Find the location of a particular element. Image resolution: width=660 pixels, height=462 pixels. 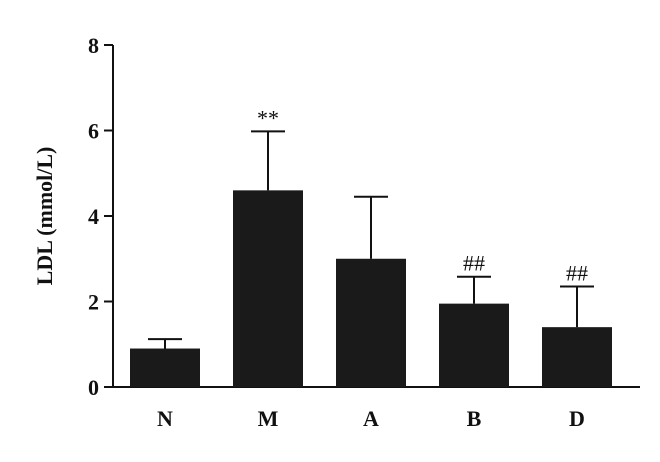

y-tick-label: 2 is located at coordinates (93, 302).